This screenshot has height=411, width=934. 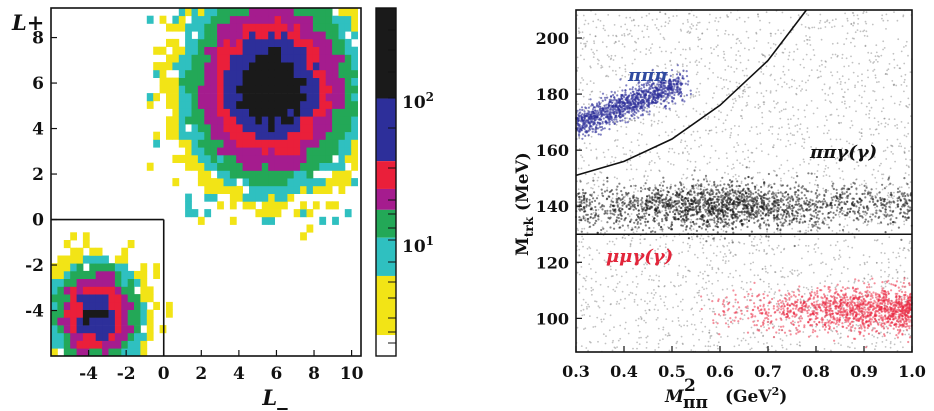 What do you see at coordinates (38, 175) in the screenshot?
I see `left-y-tick-label: 2` at bounding box center [38, 175].